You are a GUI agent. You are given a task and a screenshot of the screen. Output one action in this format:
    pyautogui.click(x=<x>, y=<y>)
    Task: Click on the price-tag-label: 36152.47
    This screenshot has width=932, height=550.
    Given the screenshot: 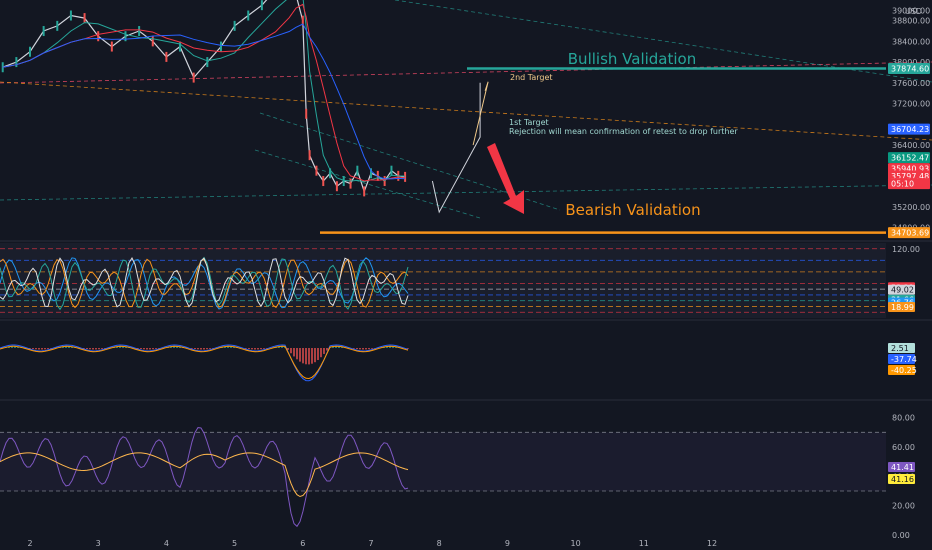 What is the action you would take?
    pyautogui.click(x=910, y=158)
    